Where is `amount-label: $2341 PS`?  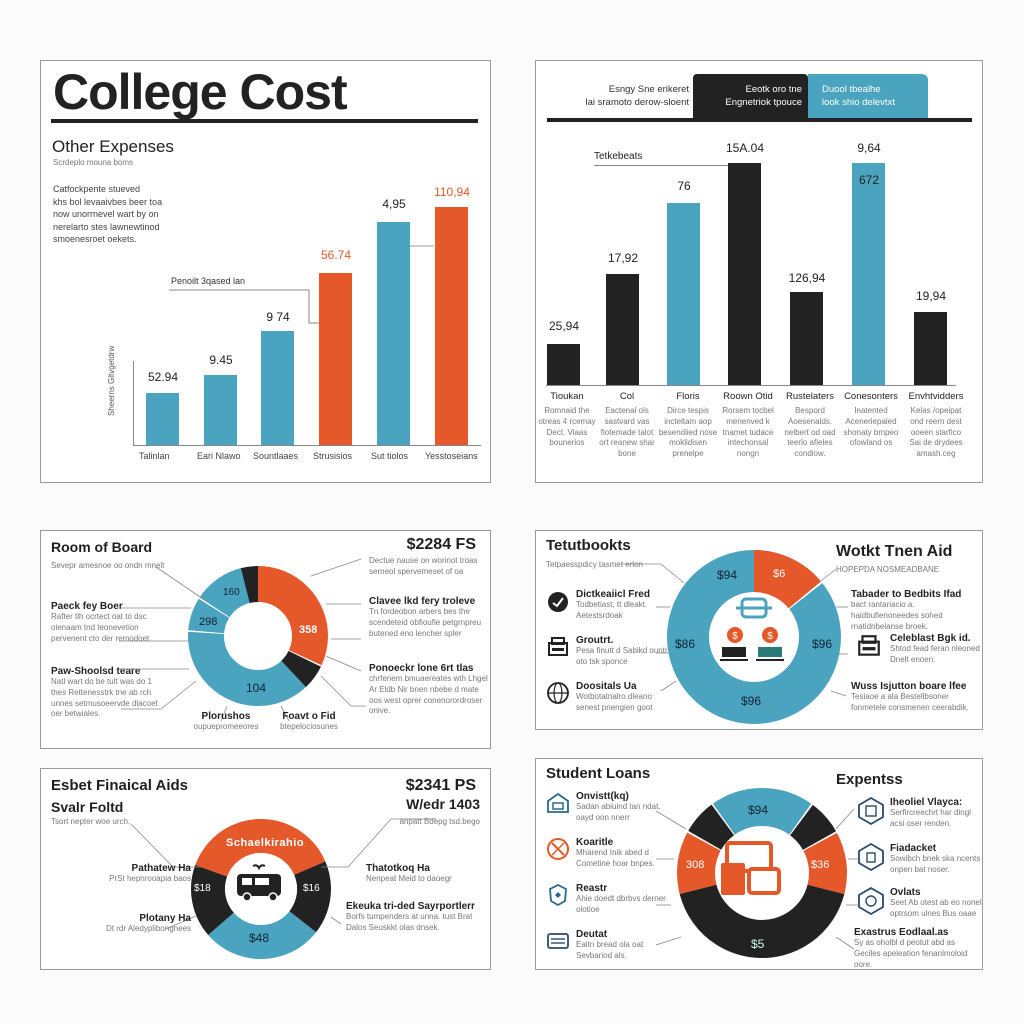
amount-label: $2341 PS is located at coordinates (440, 785).